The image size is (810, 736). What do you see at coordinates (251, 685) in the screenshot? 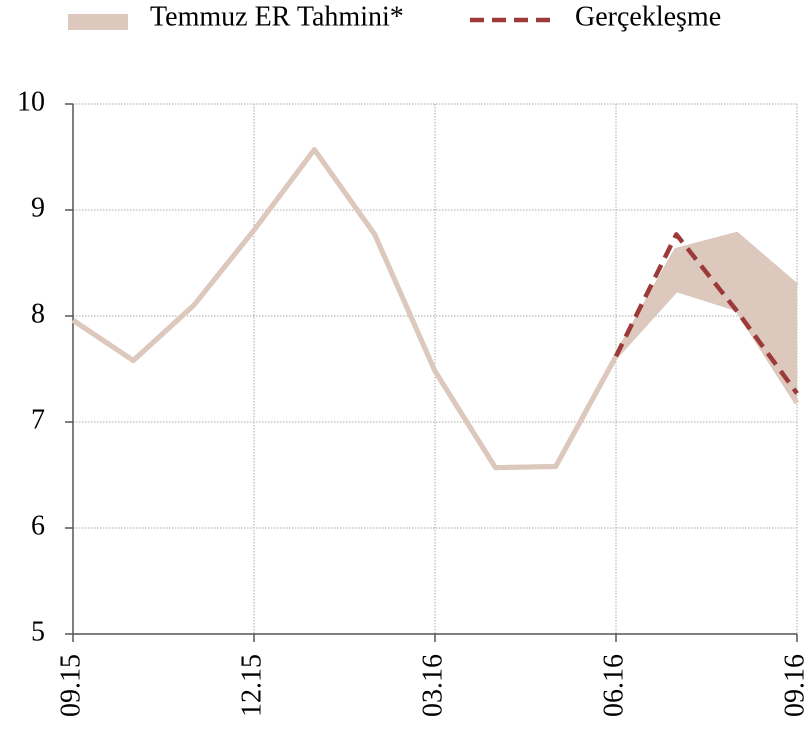
I see `x-tick-label: 12.15` at bounding box center [251, 685].